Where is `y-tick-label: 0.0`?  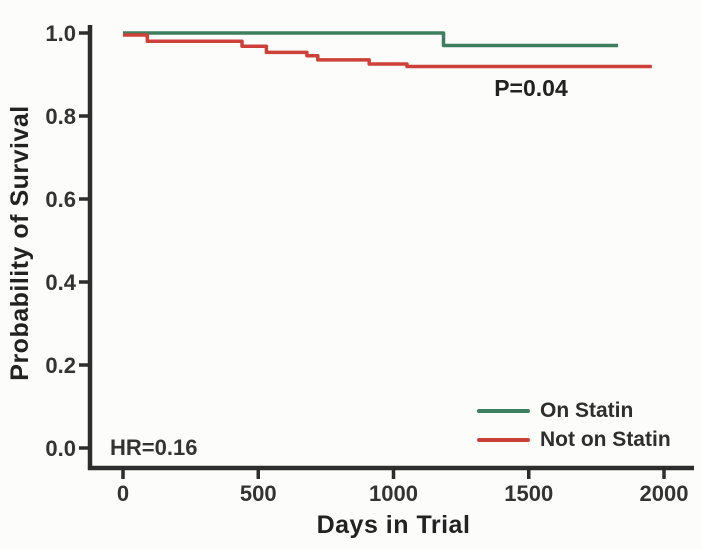
y-tick-label: 0.0 is located at coordinates (60, 448).